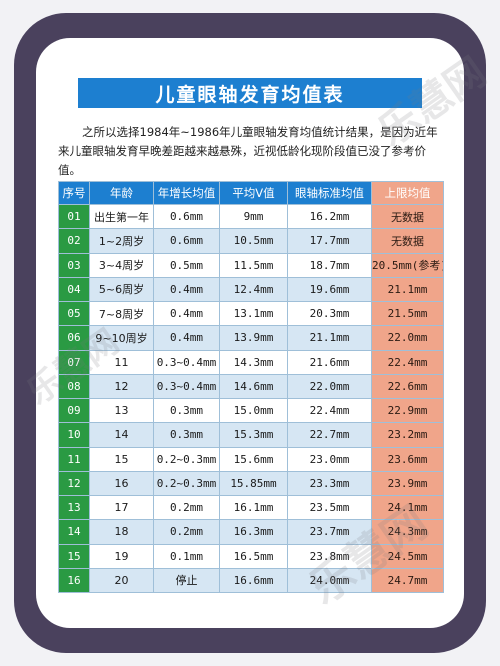 This screenshot has height=666, width=500. What do you see at coordinates (329, 580) in the screenshot?
I see `row-standard-axis: 24.0mm` at bounding box center [329, 580].